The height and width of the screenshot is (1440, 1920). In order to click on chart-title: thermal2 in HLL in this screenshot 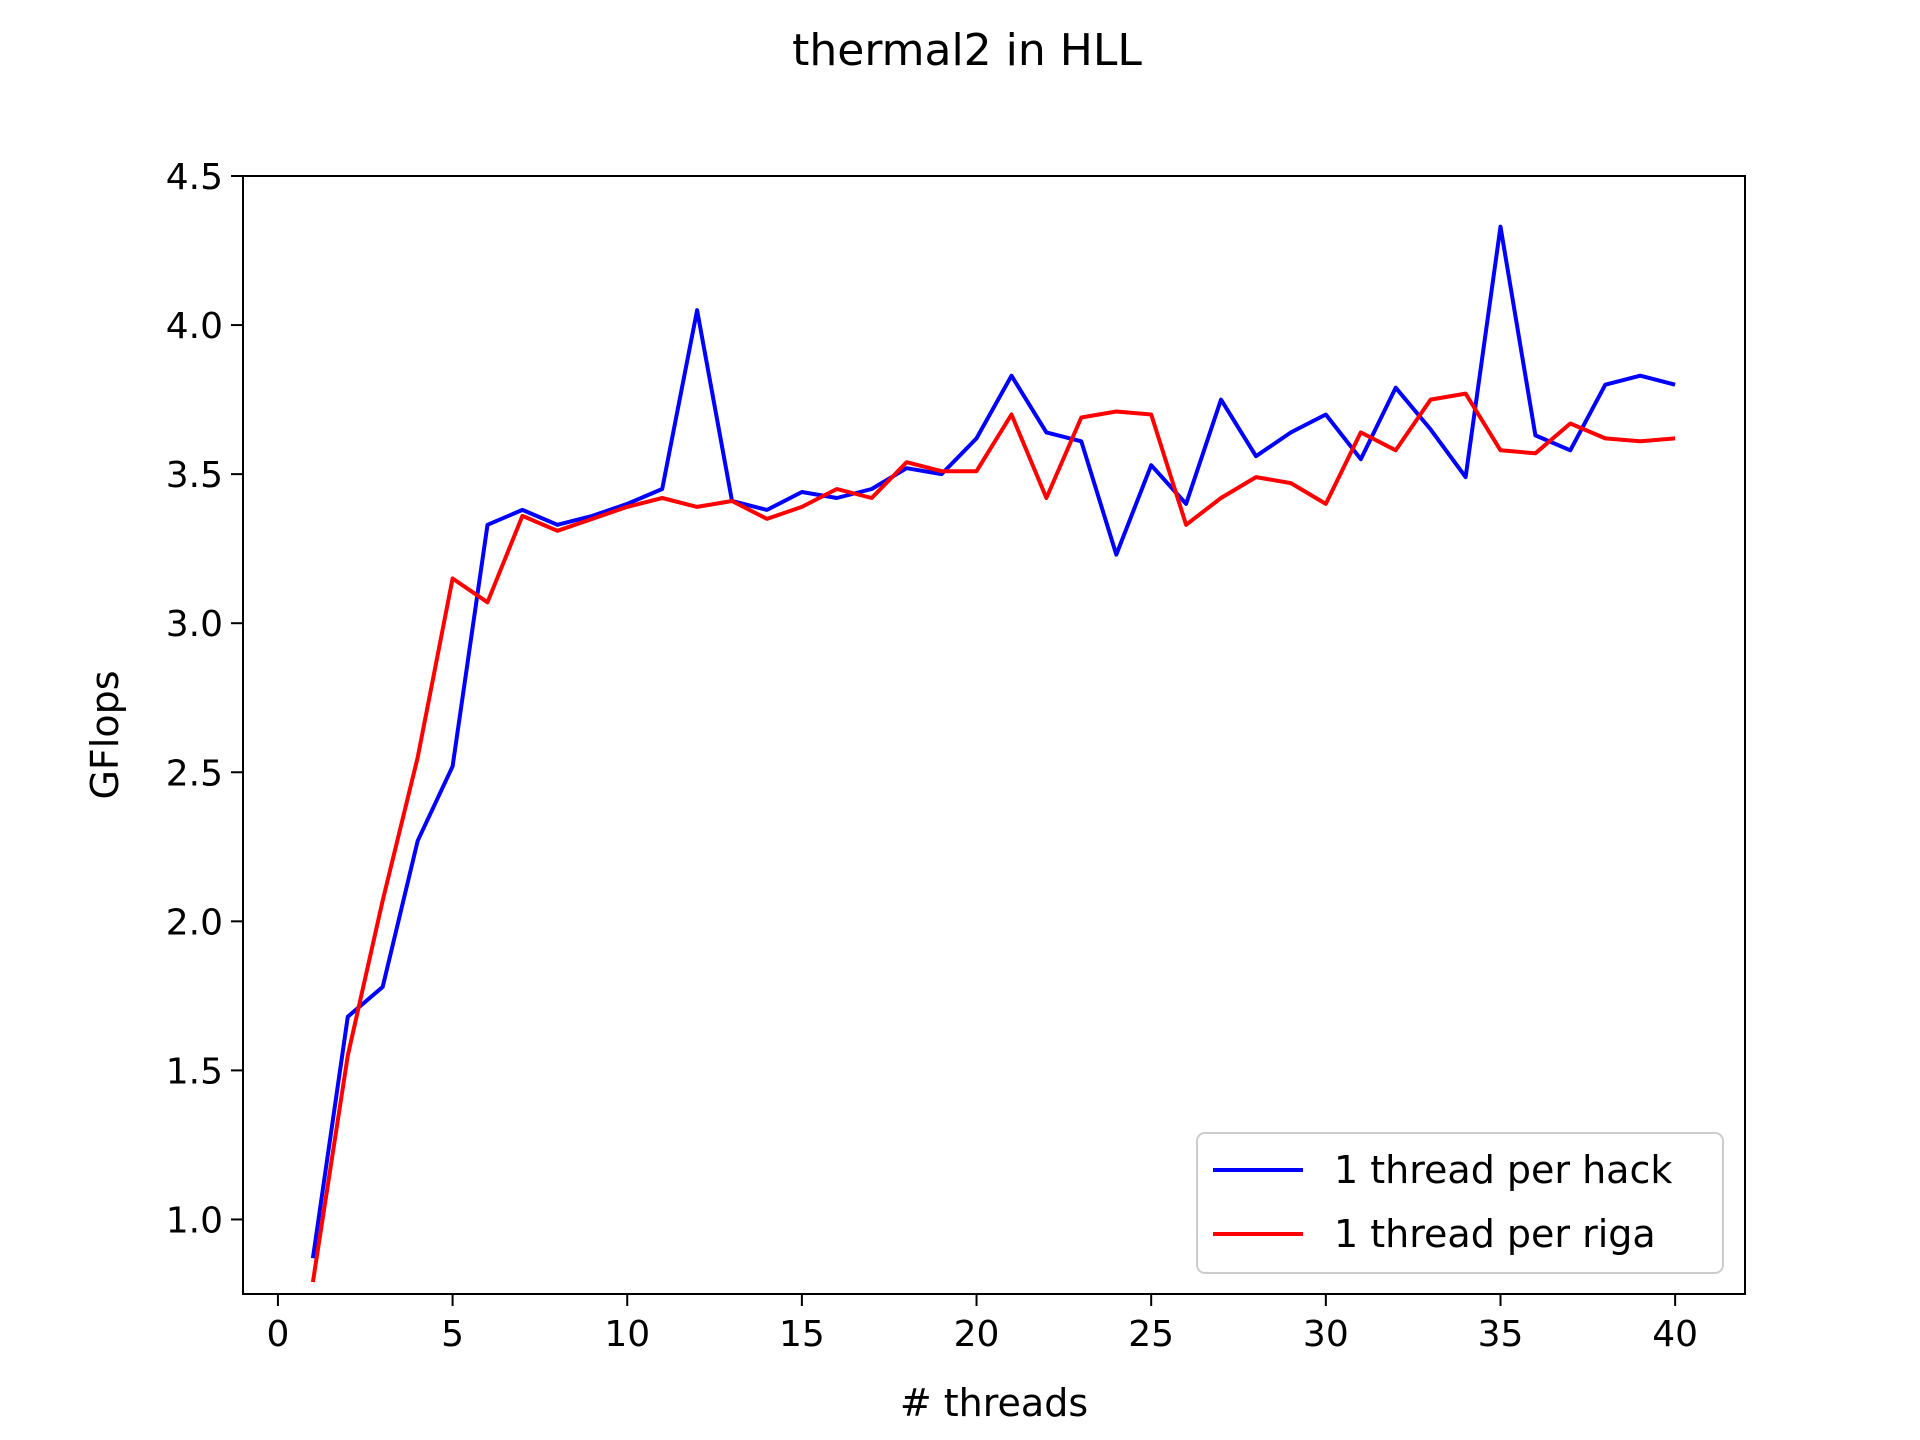, I will do `click(967, 50)`.